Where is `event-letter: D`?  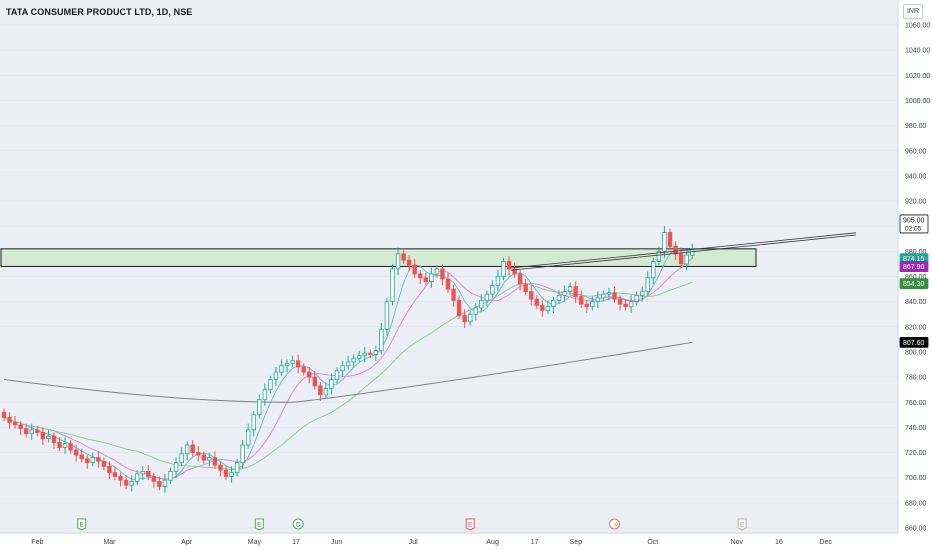
event-letter: D is located at coordinates (298, 525).